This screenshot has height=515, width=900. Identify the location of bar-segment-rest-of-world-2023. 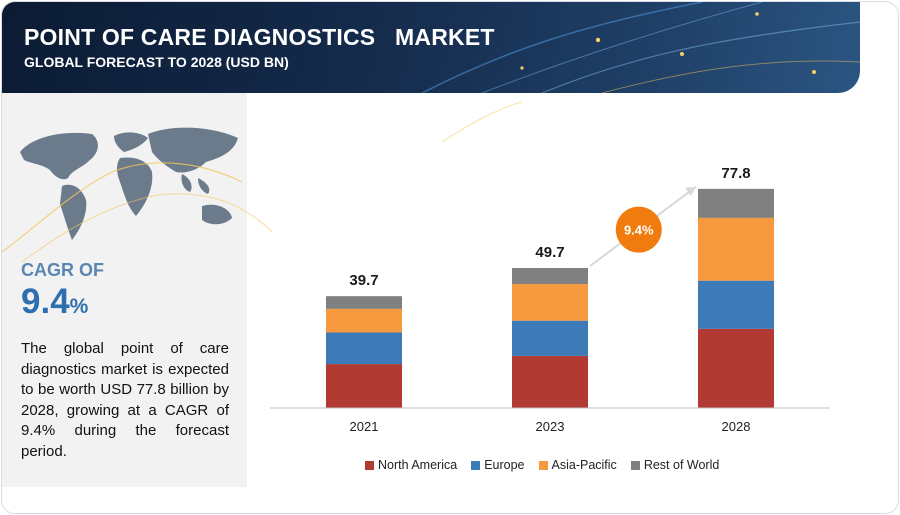
(550, 276).